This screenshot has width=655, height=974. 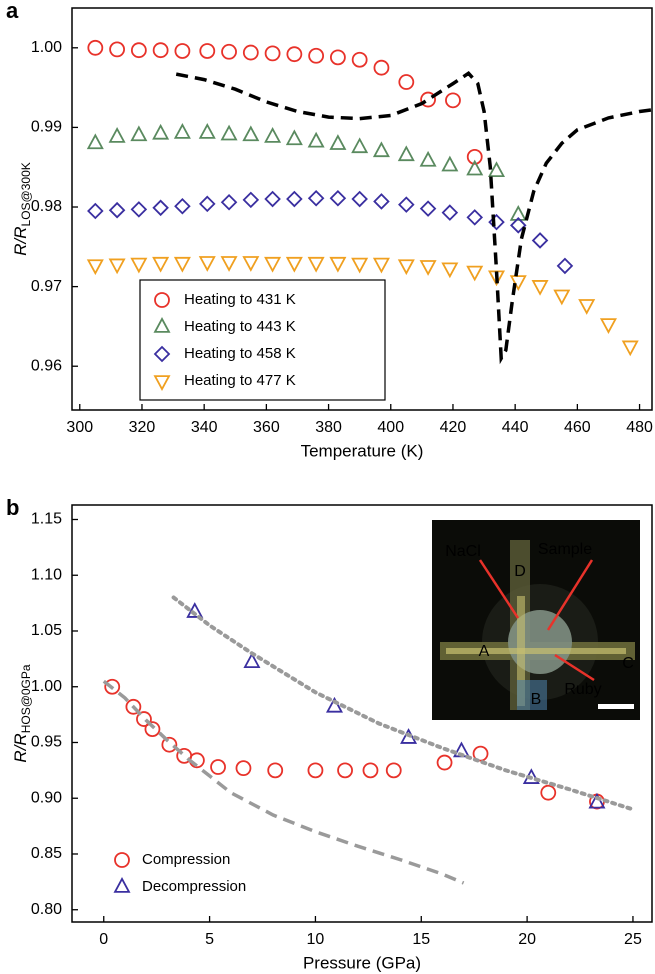 I want to click on x-tick-label: 420, so click(x=453, y=427).